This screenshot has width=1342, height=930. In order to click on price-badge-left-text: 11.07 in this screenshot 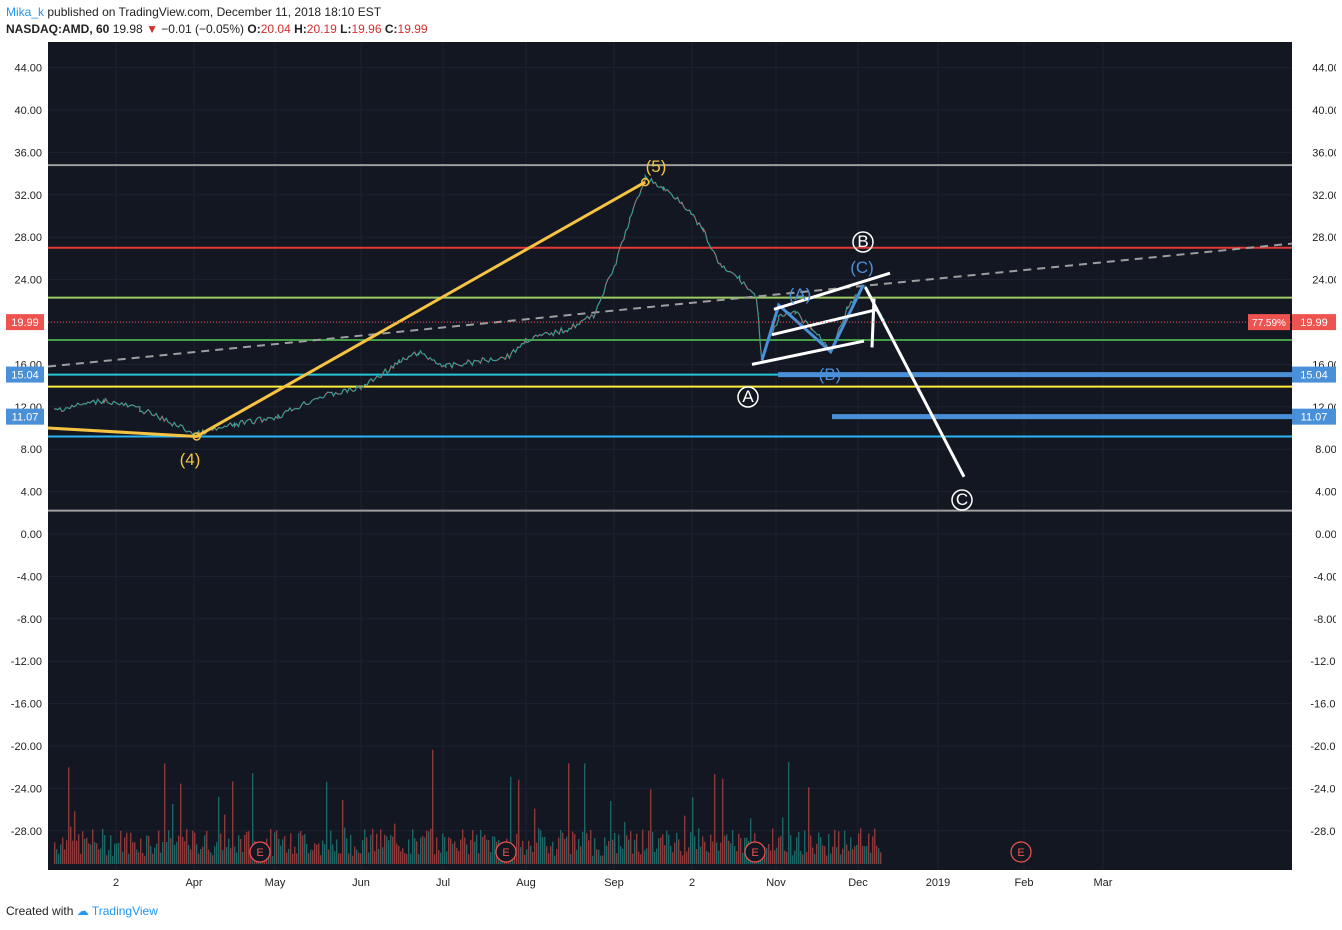, I will do `click(25, 418)`.